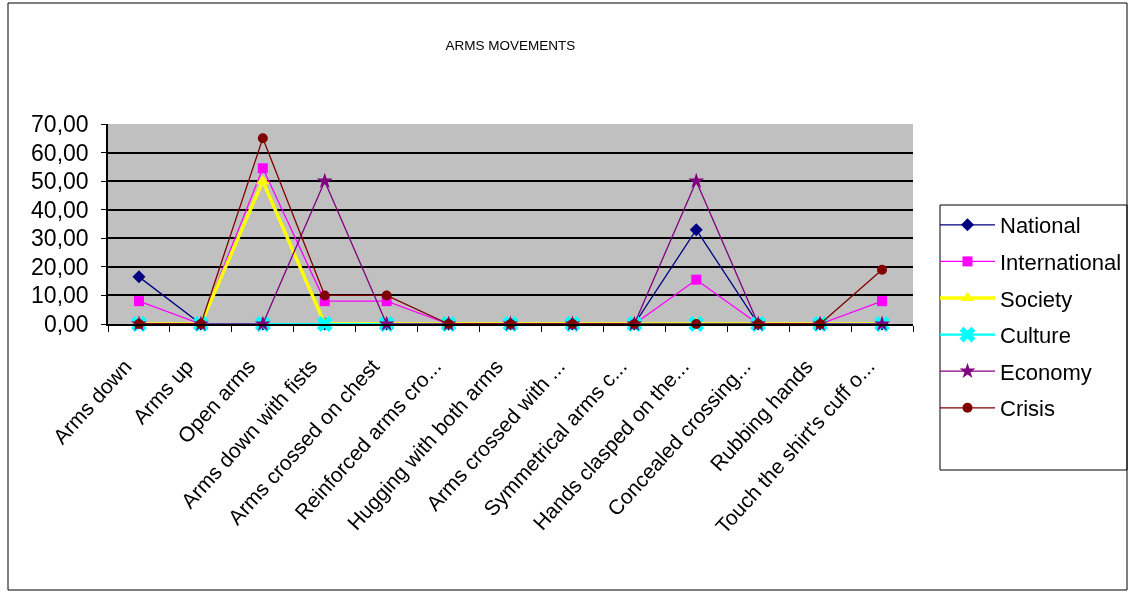 This screenshot has width=1129, height=593. Describe the element at coordinates (1035, 336) in the screenshot. I see `legend-label: Culture` at that location.